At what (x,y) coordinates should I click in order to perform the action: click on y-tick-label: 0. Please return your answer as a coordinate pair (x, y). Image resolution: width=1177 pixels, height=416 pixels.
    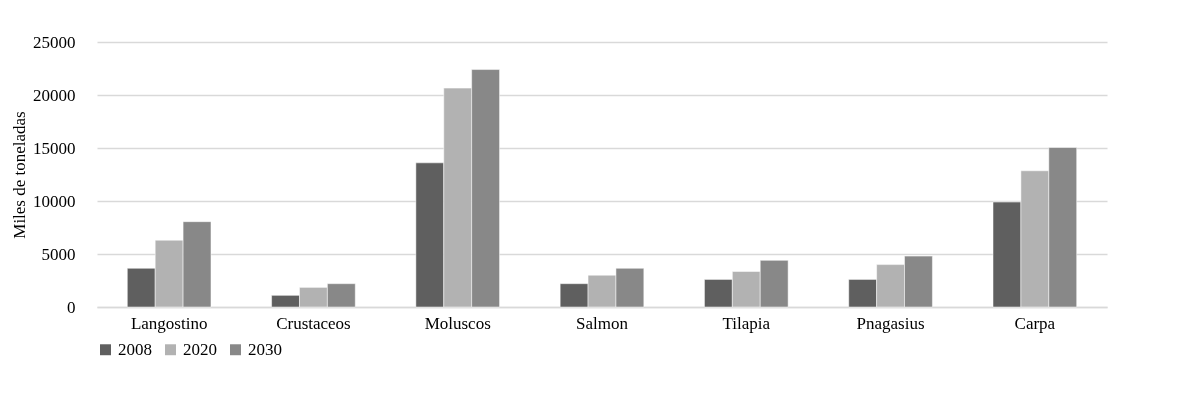
    Looking at the image, I should click on (71, 307).